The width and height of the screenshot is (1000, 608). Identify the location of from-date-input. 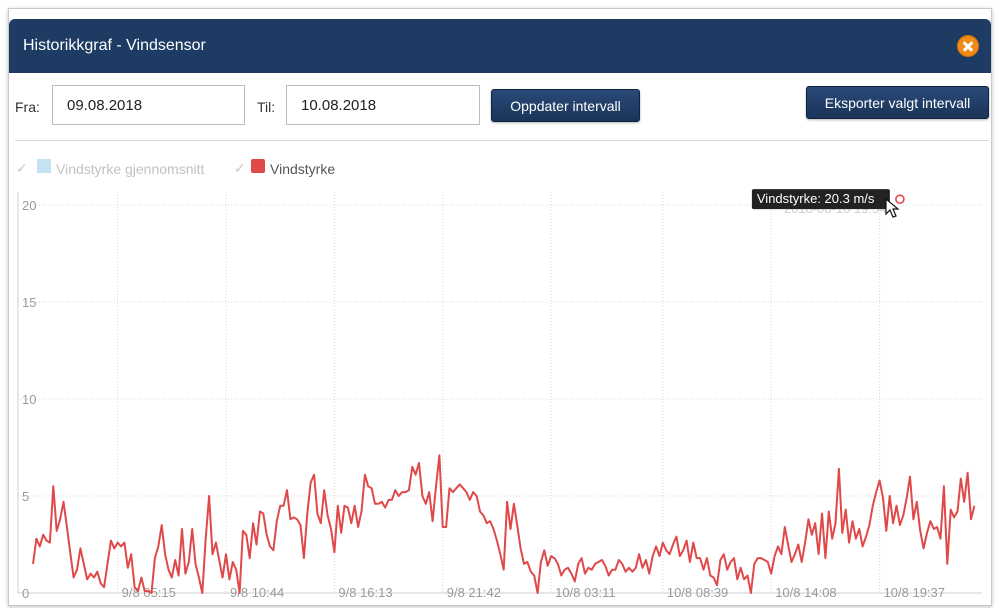
(148, 105).